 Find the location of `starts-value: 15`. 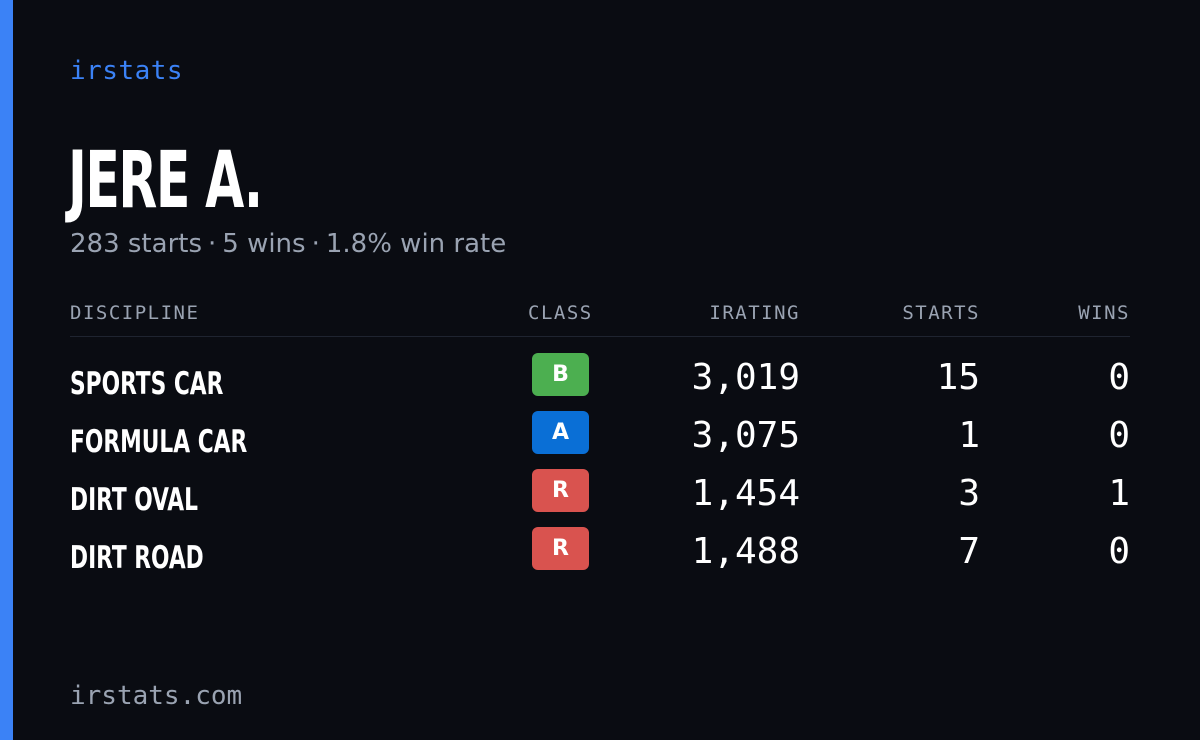

starts-value: 15 is located at coordinates (958, 377).